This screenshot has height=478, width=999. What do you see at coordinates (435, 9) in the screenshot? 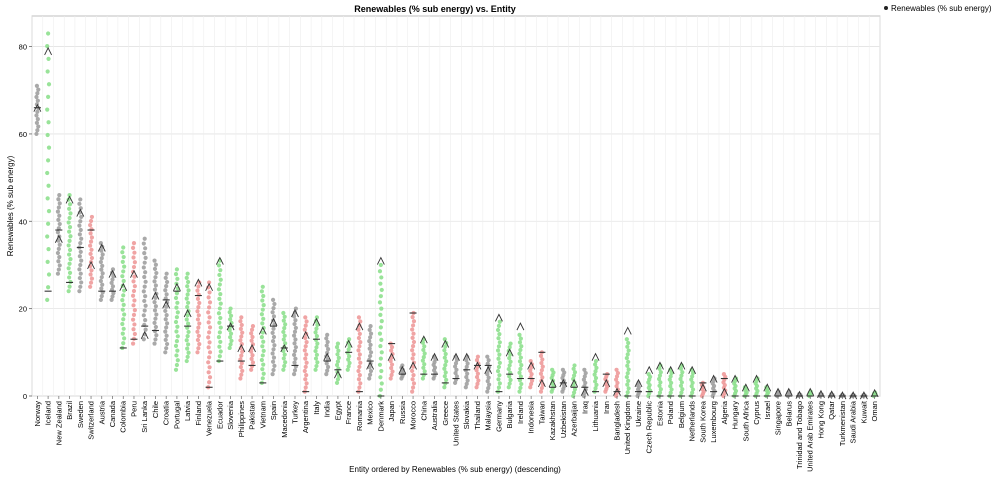
I see `chart-title: Renewables (% sub energy) vs. Entity` at bounding box center [435, 9].